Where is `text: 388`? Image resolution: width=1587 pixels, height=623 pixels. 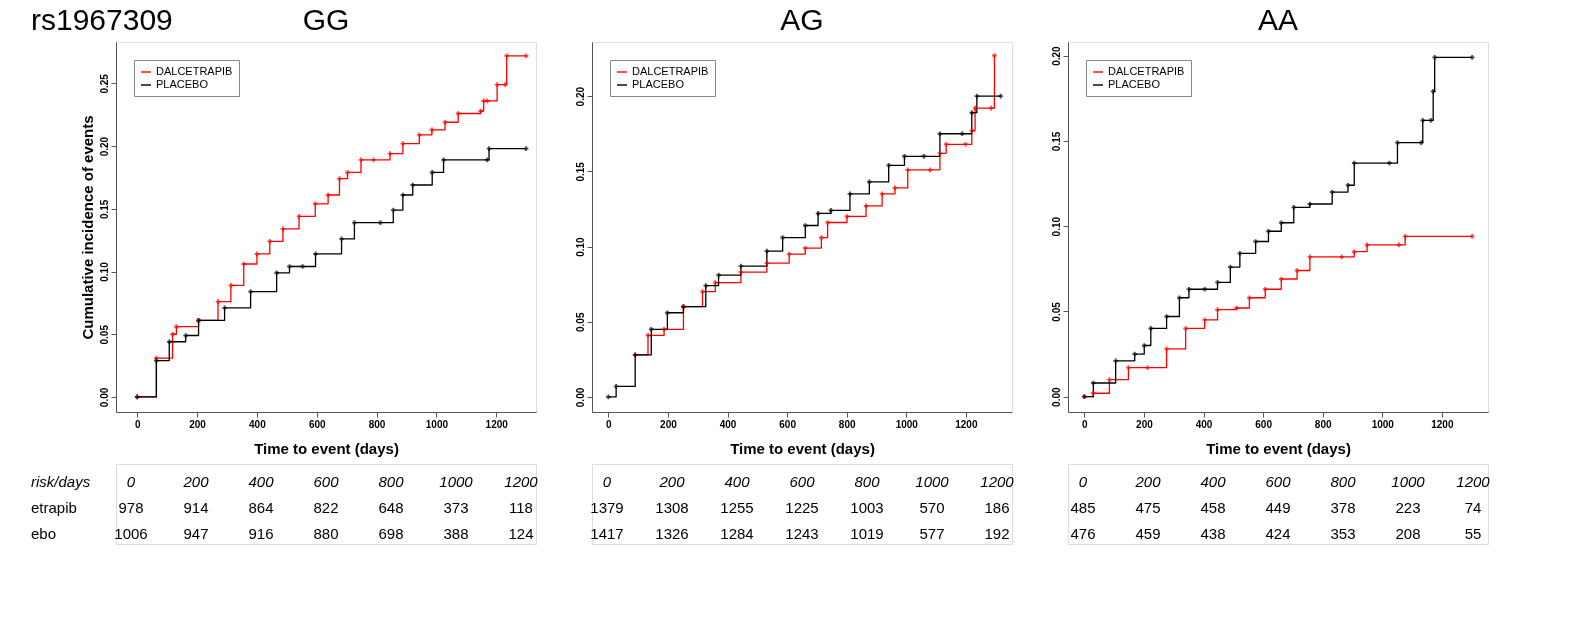
text: 388 is located at coordinates (456, 533).